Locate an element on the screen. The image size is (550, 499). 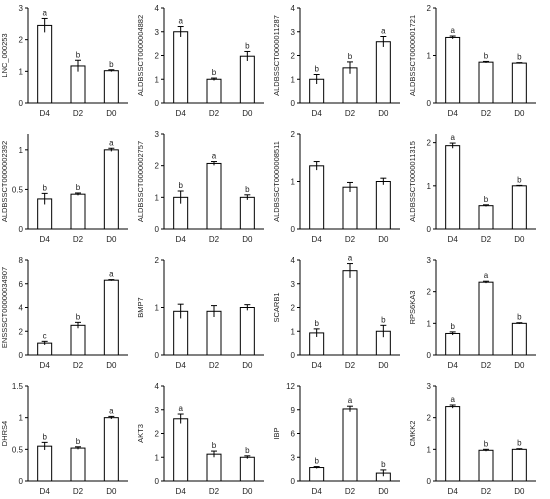
chart-panel: 0 1 2 3 4 SCARB1 b D4 a D2 b D0 is located at coordinates (336, 312).